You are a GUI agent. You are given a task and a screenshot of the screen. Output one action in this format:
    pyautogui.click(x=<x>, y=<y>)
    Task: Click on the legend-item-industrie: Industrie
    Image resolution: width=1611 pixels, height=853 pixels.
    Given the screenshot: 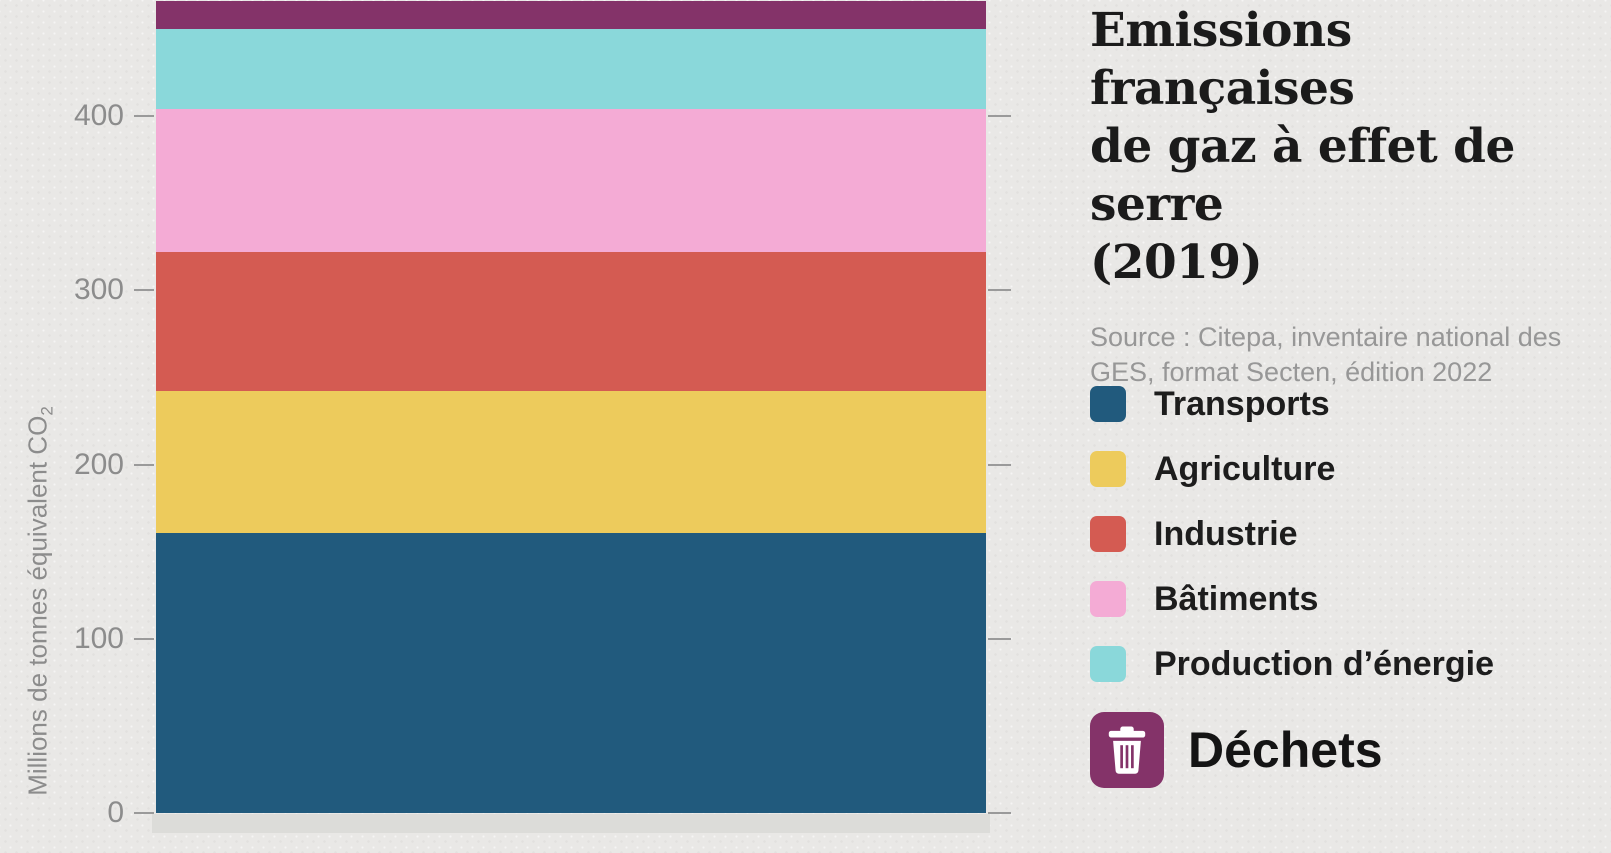 What is the action you would take?
    pyautogui.click(x=1292, y=533)
    